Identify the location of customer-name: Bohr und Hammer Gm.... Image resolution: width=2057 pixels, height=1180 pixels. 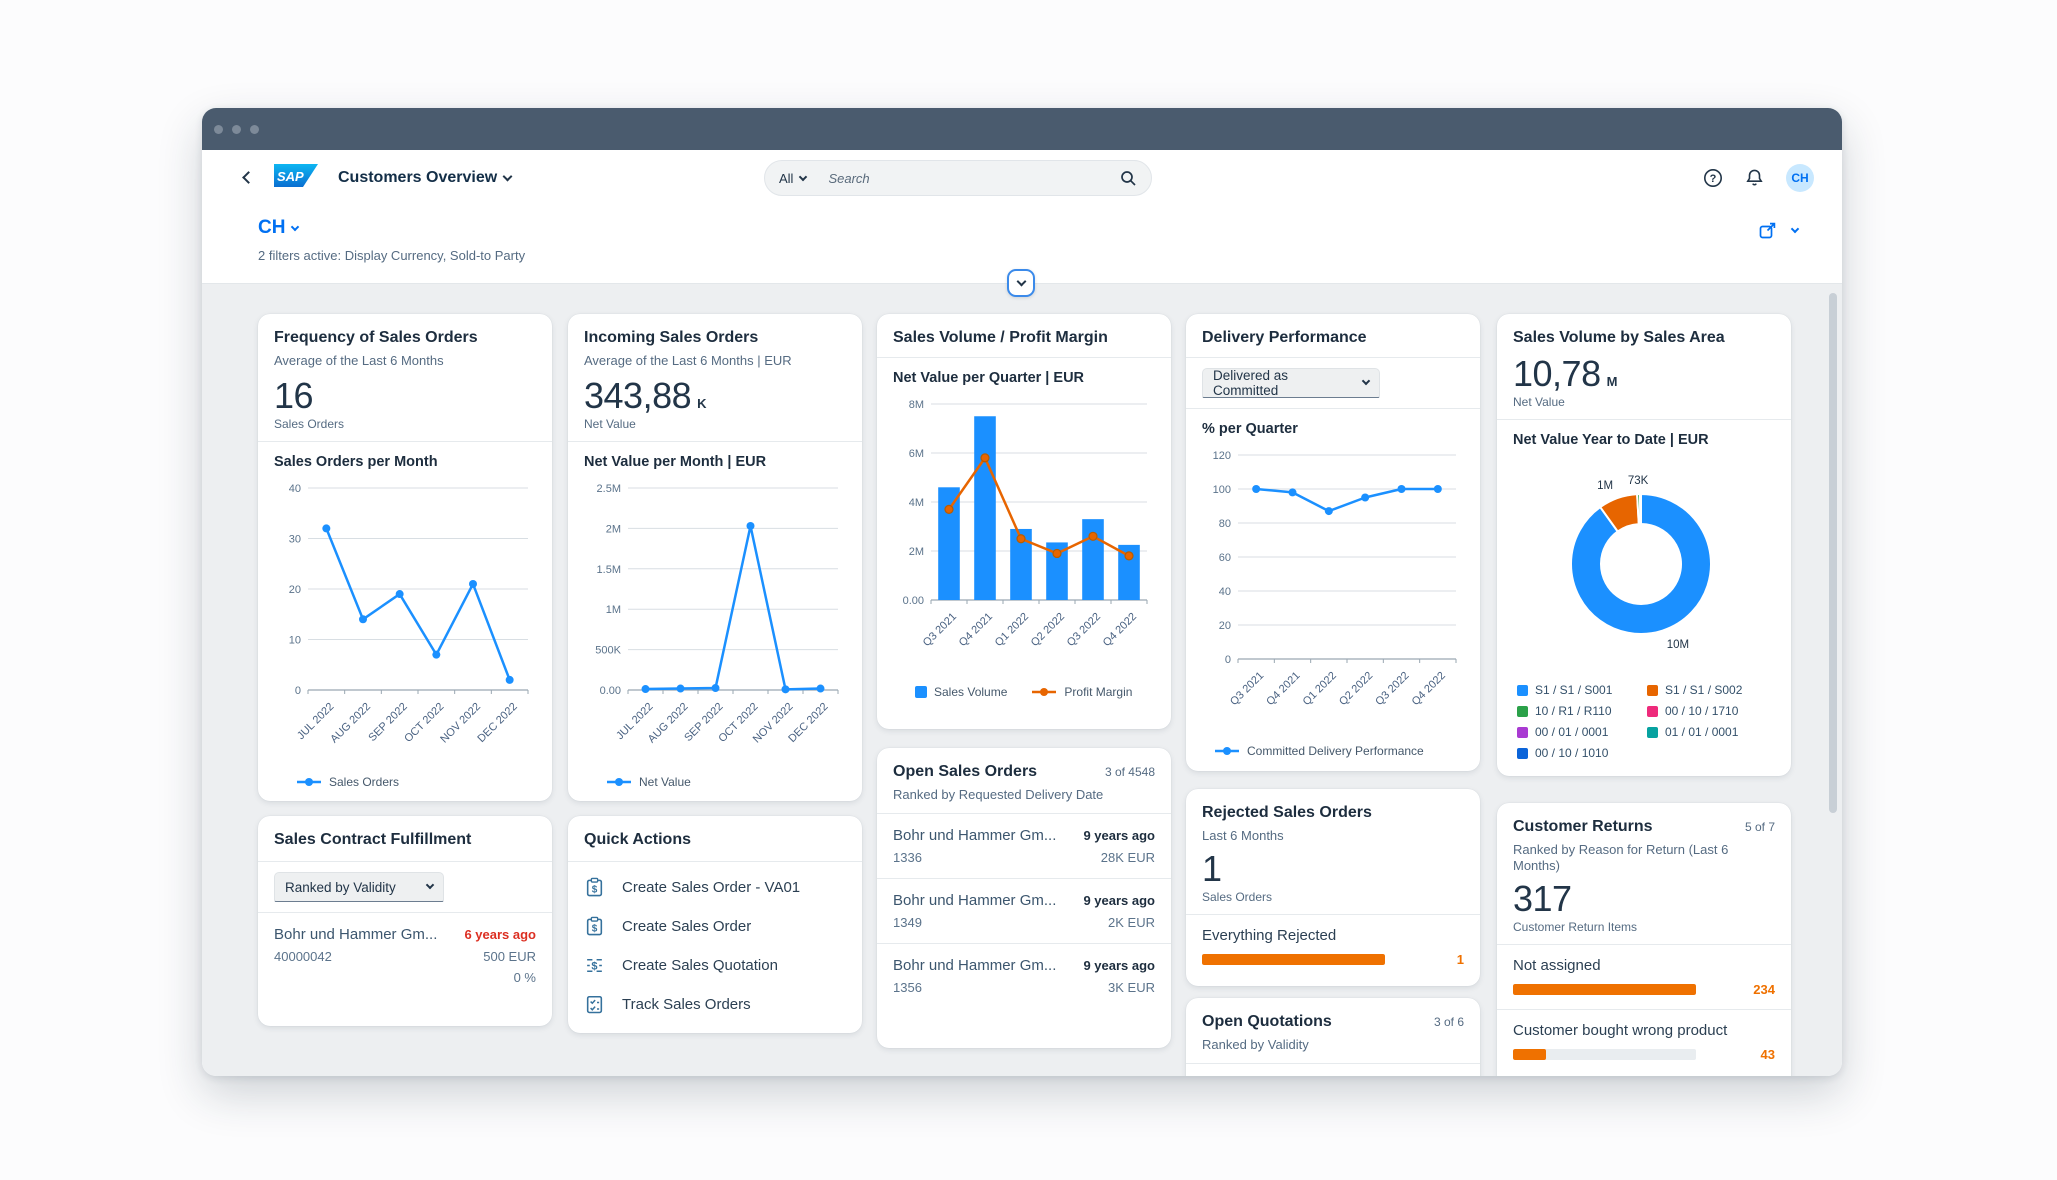
(356, 934).